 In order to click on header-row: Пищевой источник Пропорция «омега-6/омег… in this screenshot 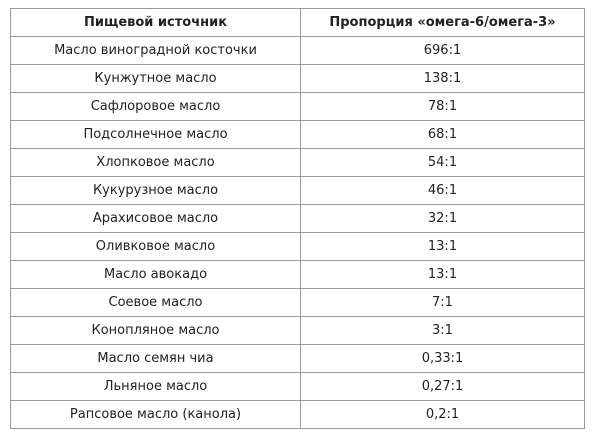, I will do `click(297, 22)`.